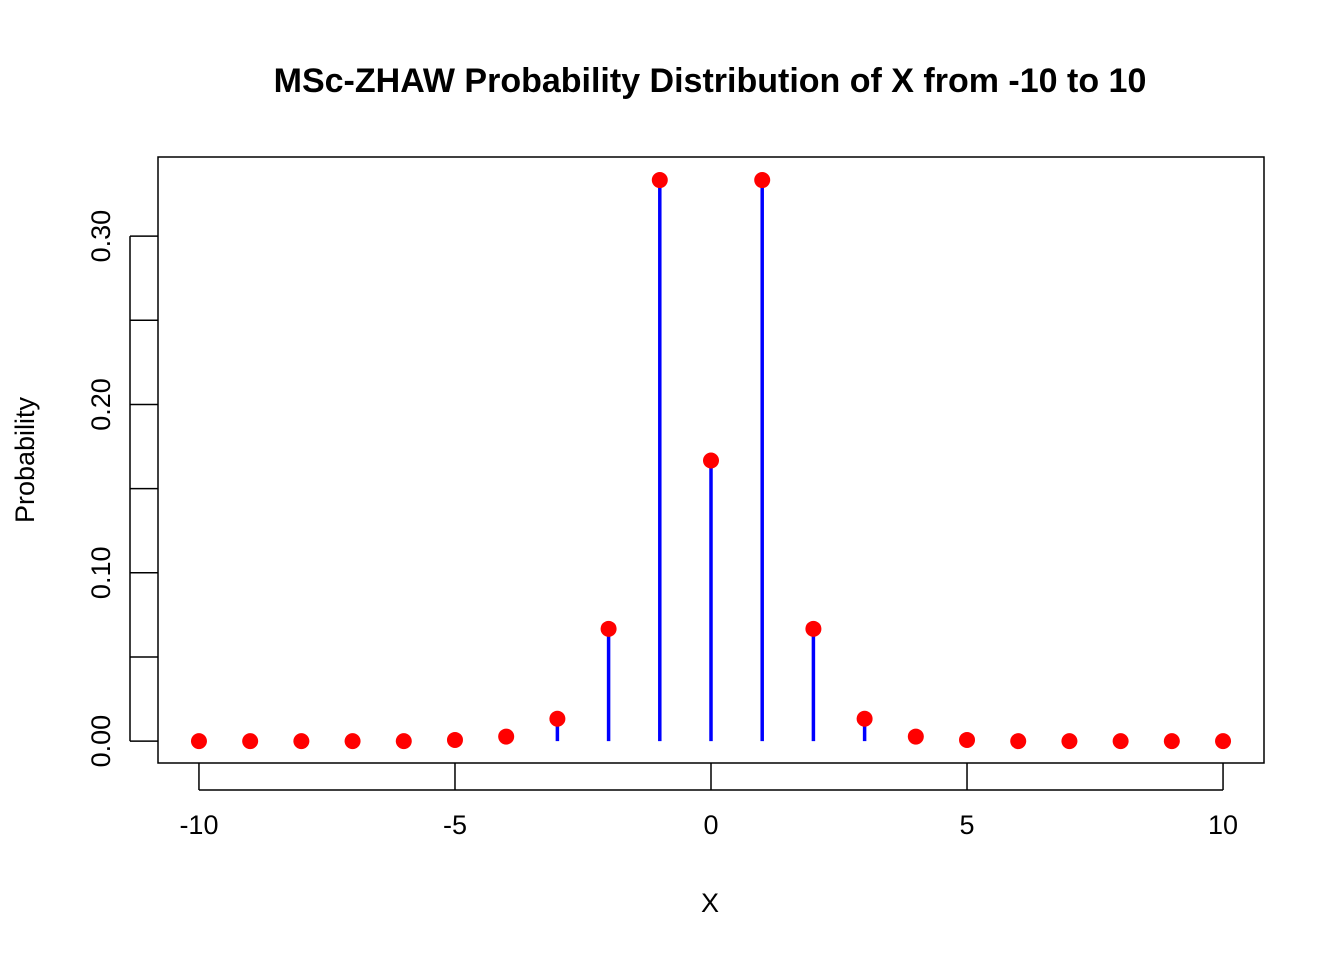 This screenshot has height=960, width=1344. What do you see at coordinates (101, 573) in the screenshot?
I see `y-tick-label: 0.10` at bounding box center [101, 573].